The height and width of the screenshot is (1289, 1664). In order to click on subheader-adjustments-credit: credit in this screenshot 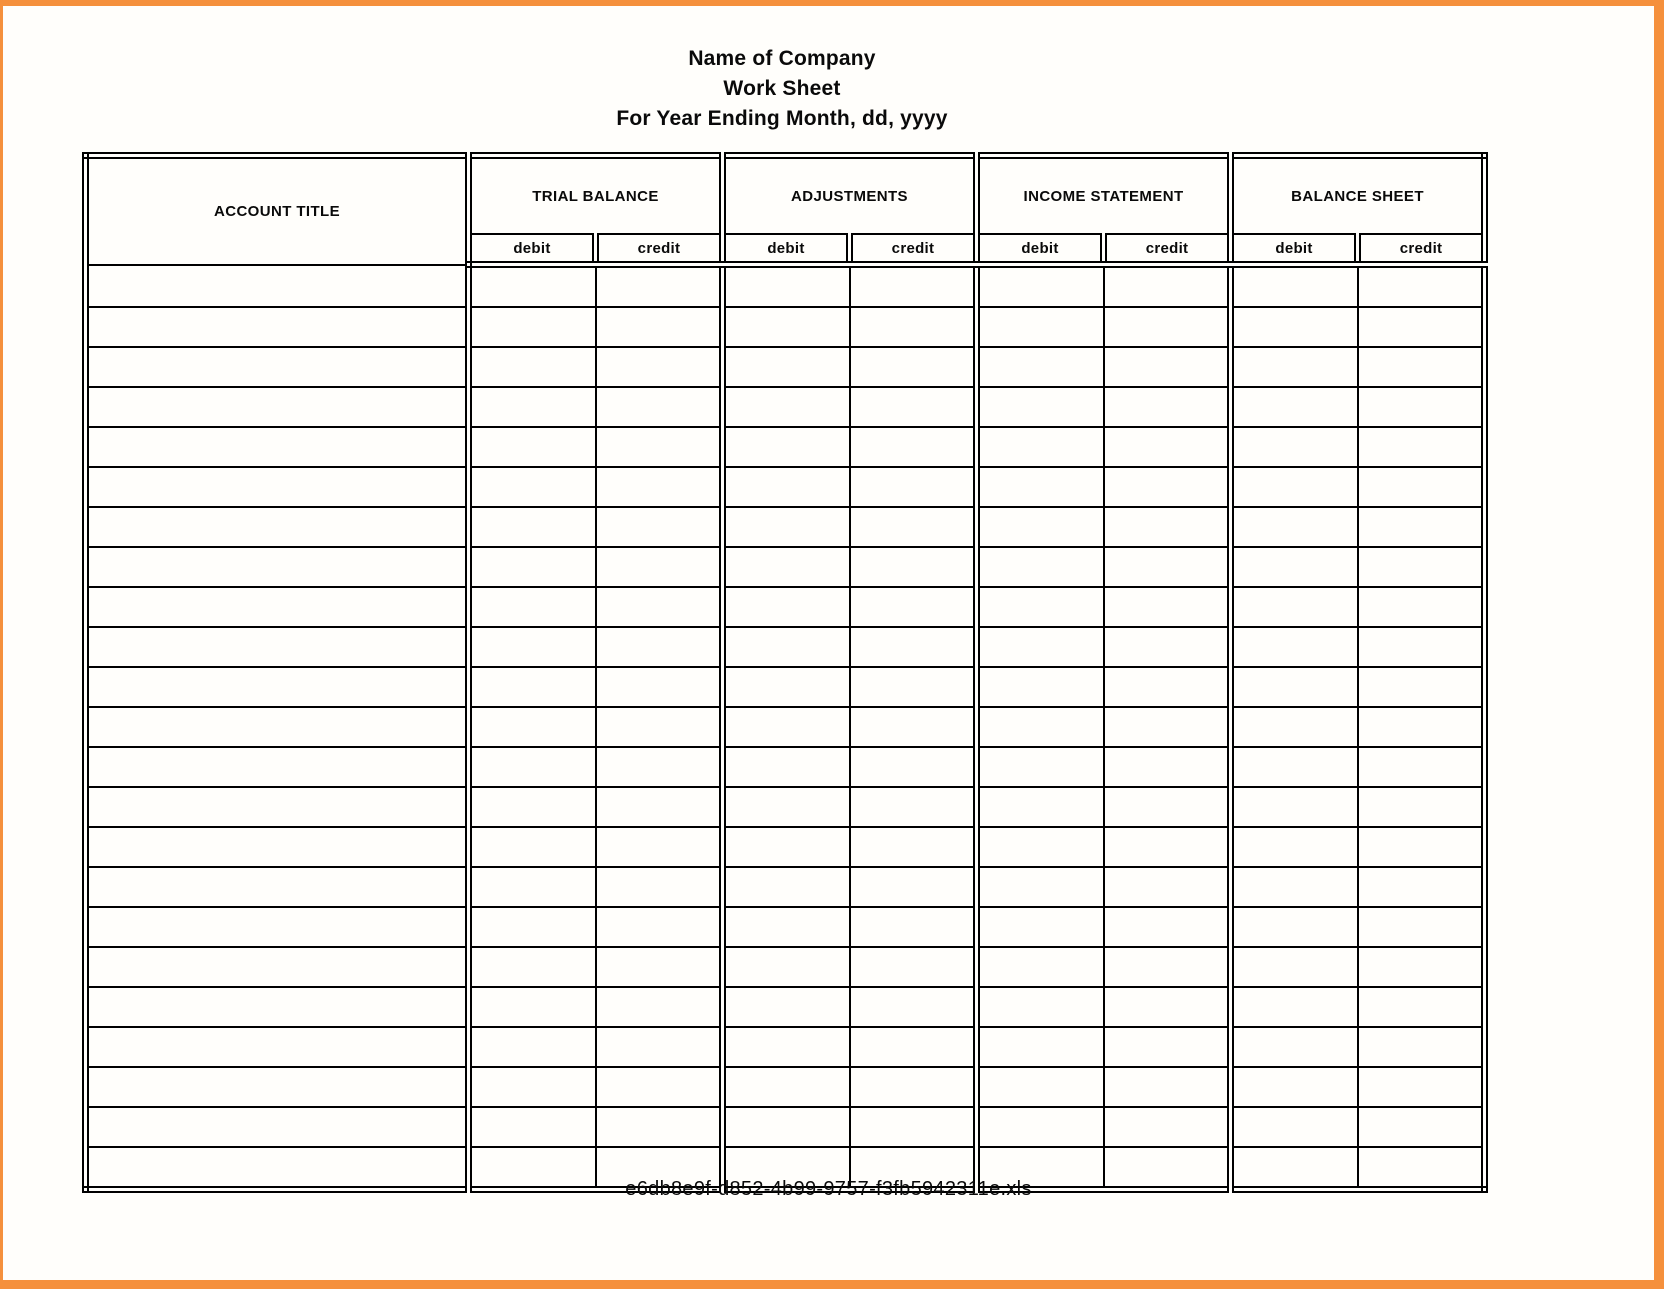, I will do `click(911, 250)`.